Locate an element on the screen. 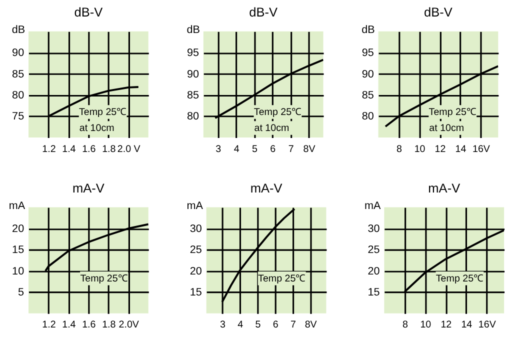 Image resolution: width=508 pixels, height=363 pixels. x-tick-label: 2.0 V is located at coordinates (129, 149).